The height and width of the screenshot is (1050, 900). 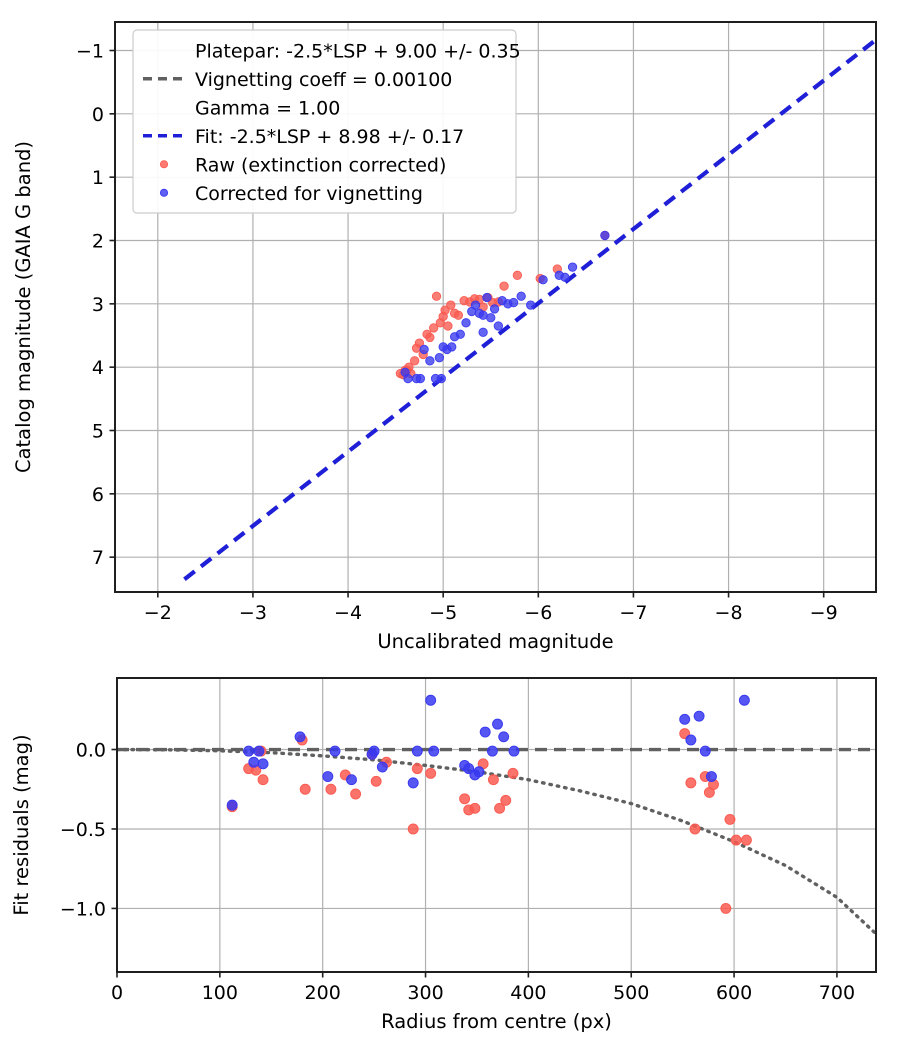 I want to click on y-axis-label: Catalog magnitude (GAIA G band), so click(x=23, y=307).